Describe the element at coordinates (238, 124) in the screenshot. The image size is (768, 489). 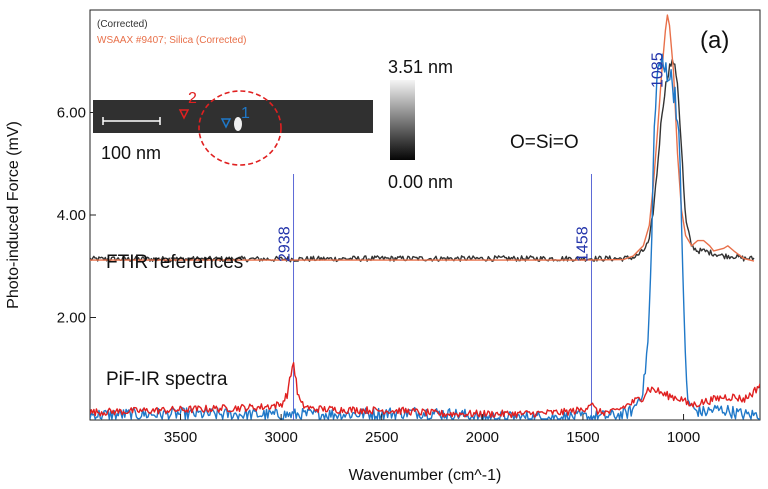
I see `afm-particle` at that location.